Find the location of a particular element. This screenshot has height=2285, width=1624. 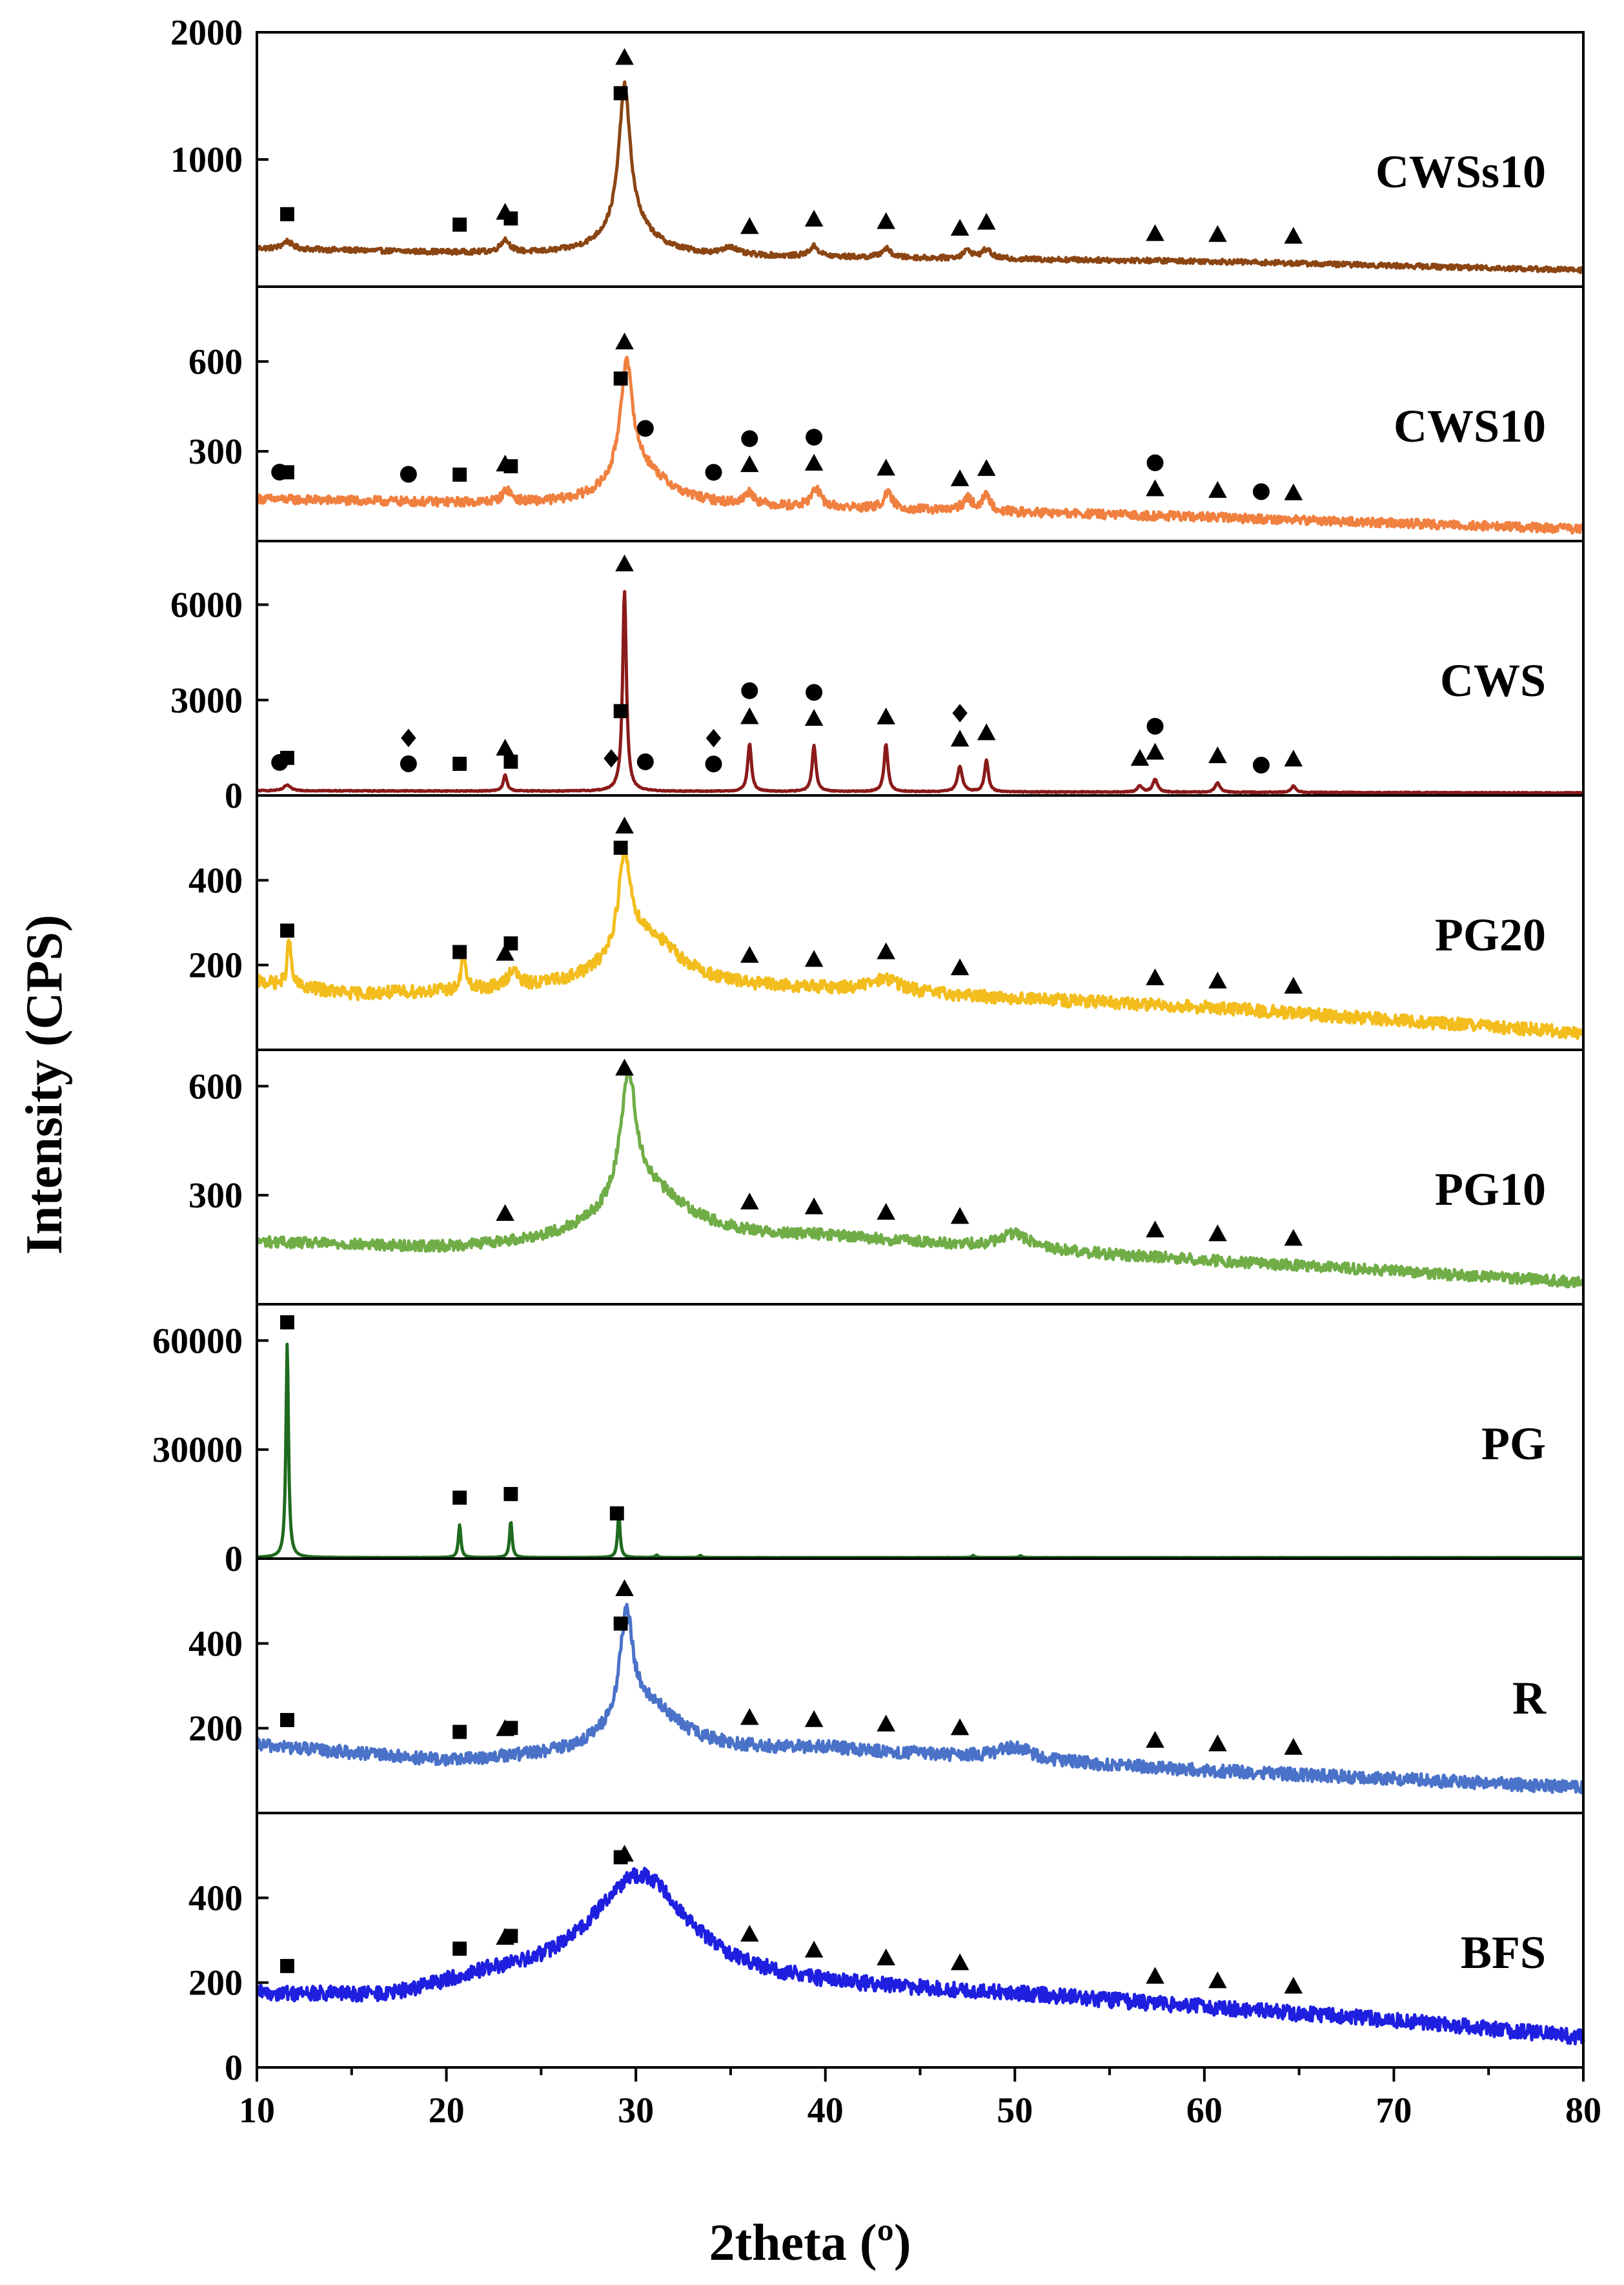

panel-bfs: 0 200 400 BFS is located at coordinates (886, 1950).